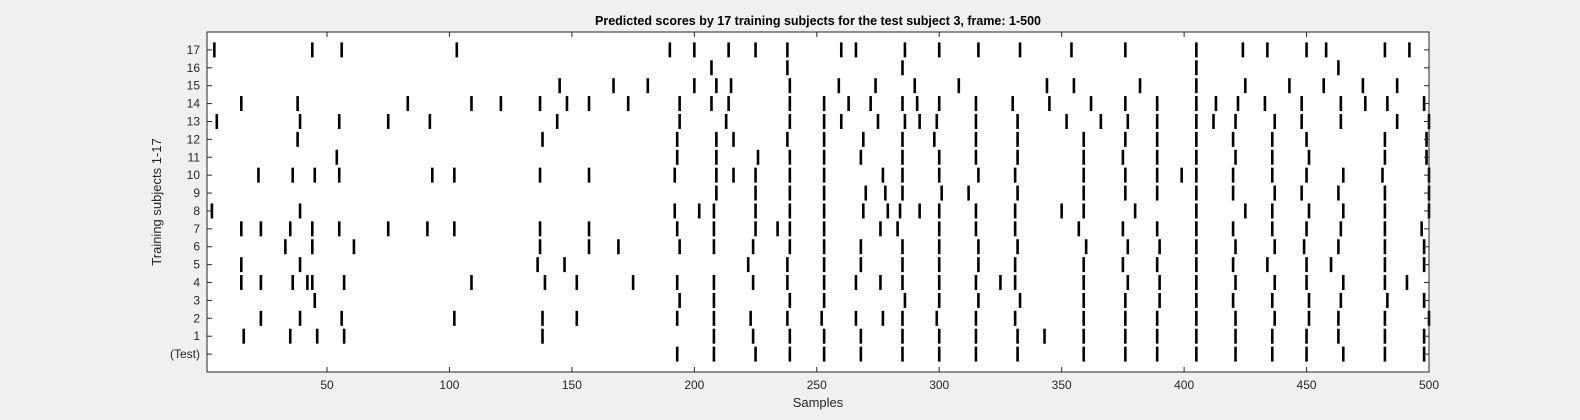  I want to click on y-tick-label: (Test), so click(185, 354).